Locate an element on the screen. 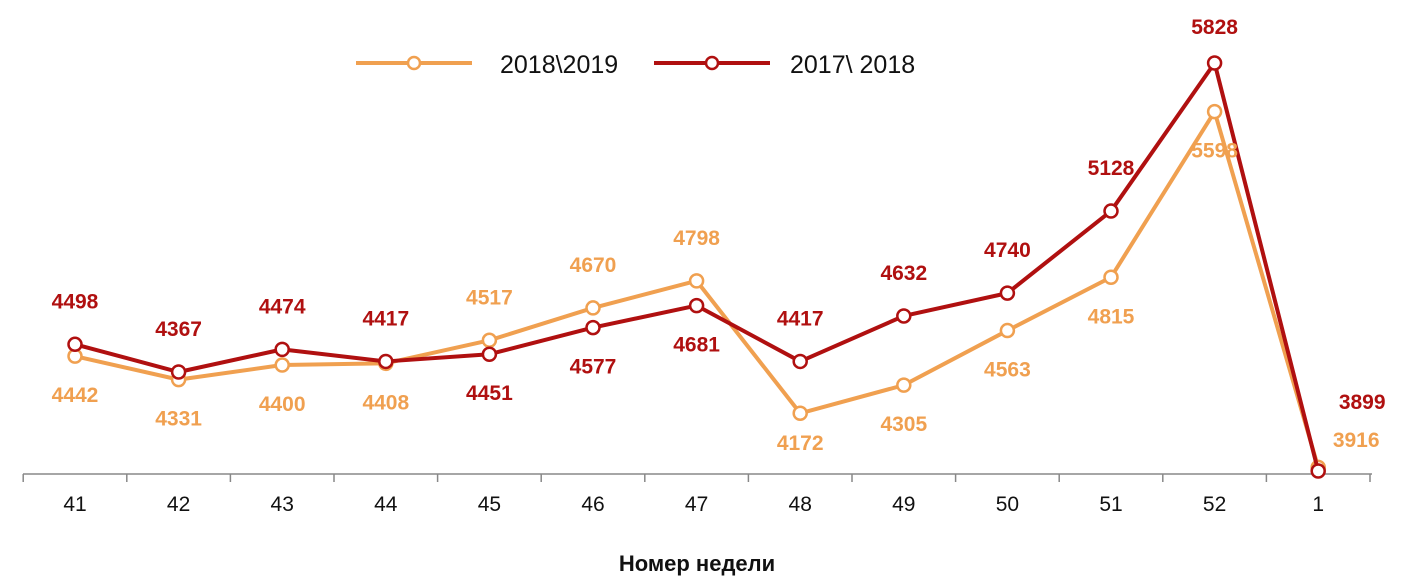 This screenshot has height=588, width=1420. data-label: 4442 is located at coordinates (75, 395).